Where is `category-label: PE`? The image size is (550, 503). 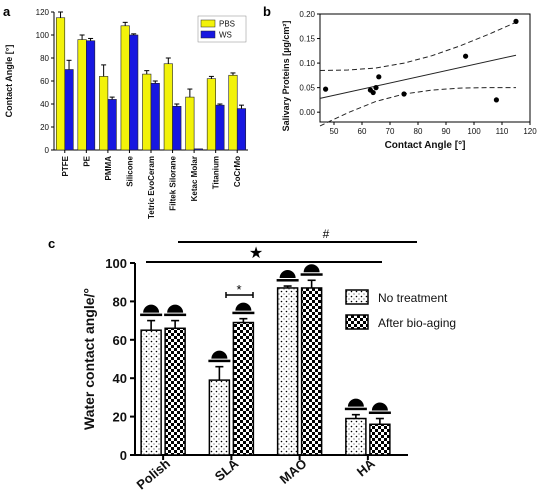
category-label: PE is located at coordinates (86, 160).